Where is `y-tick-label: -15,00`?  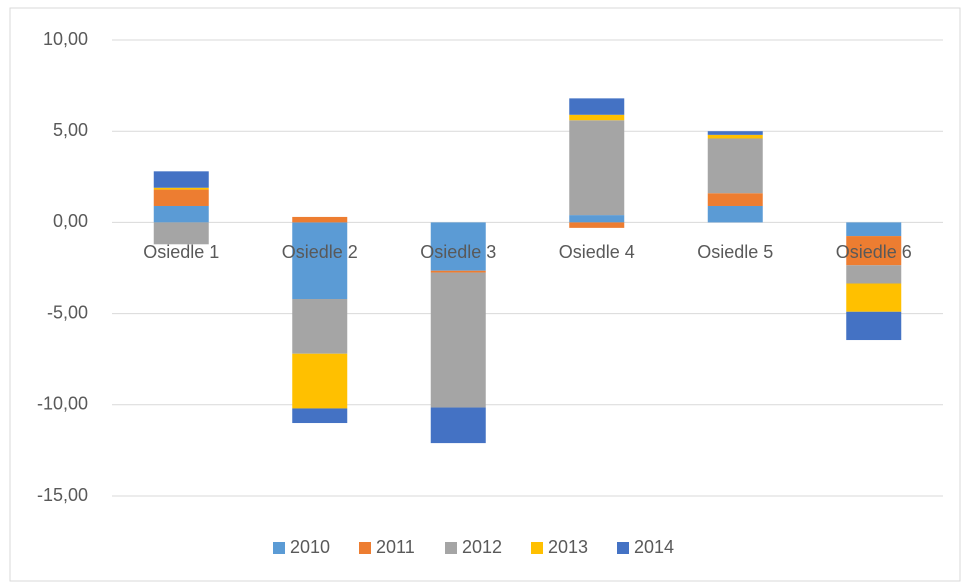
y-tick-label: -15,00 is located at coordinates (62, 495).